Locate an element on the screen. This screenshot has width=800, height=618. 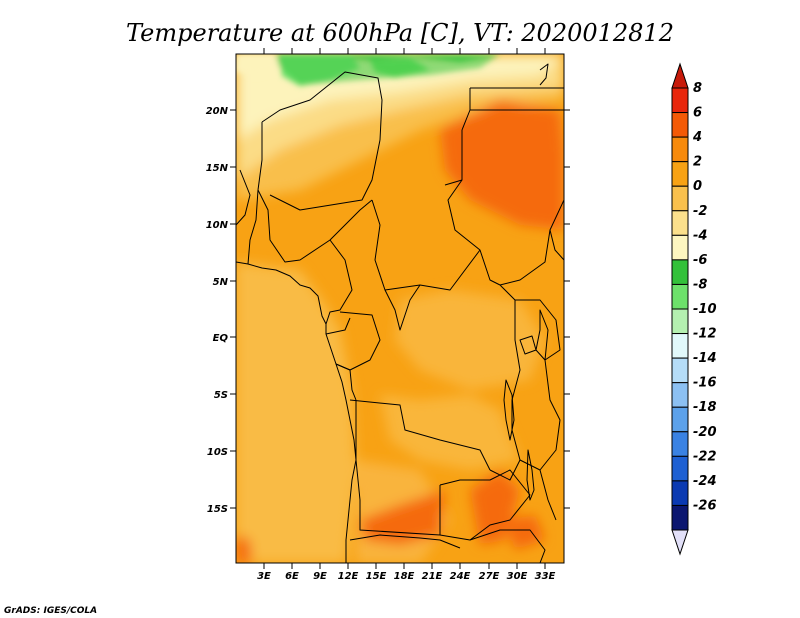
border-sudan-south is located at coordinates (531, 242).